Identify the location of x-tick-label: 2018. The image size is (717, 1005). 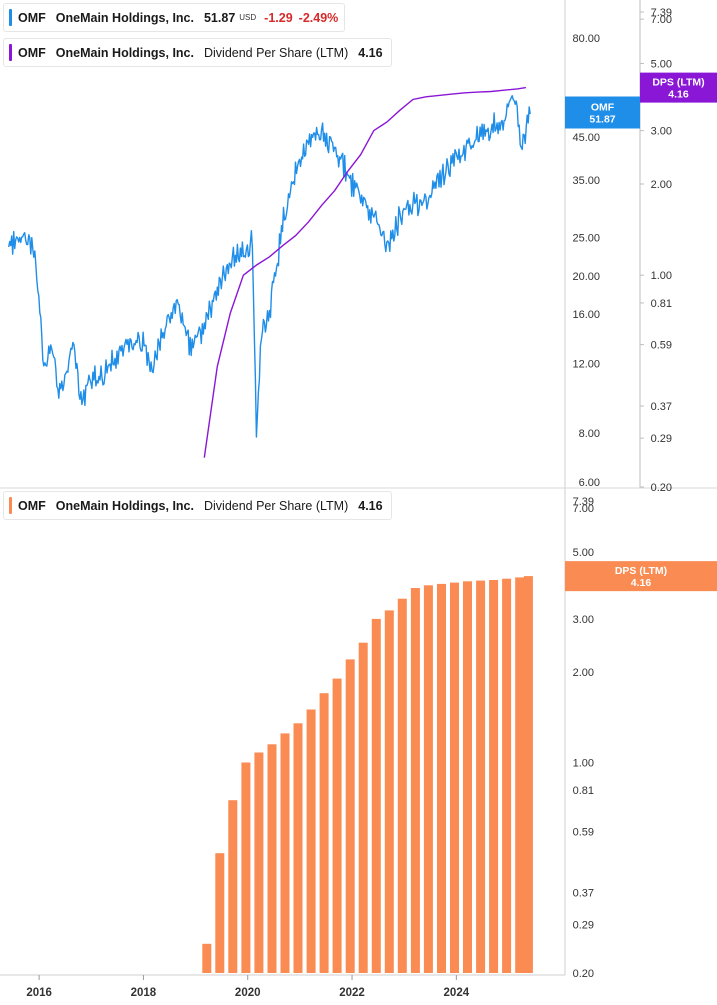
(144, 993).